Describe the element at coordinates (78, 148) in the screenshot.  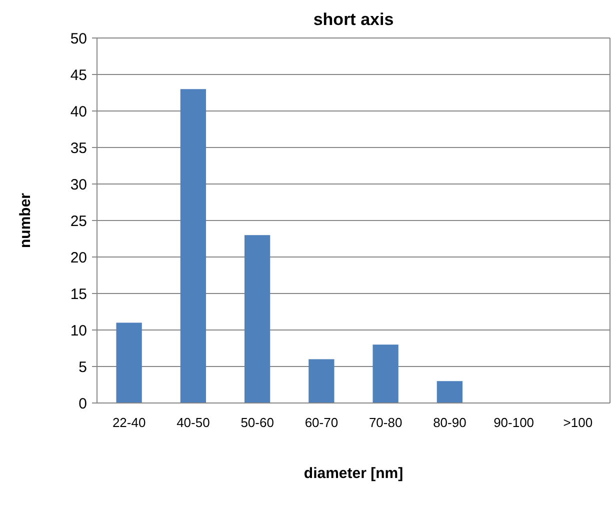
I see `y-tick-label: 35` at that location.